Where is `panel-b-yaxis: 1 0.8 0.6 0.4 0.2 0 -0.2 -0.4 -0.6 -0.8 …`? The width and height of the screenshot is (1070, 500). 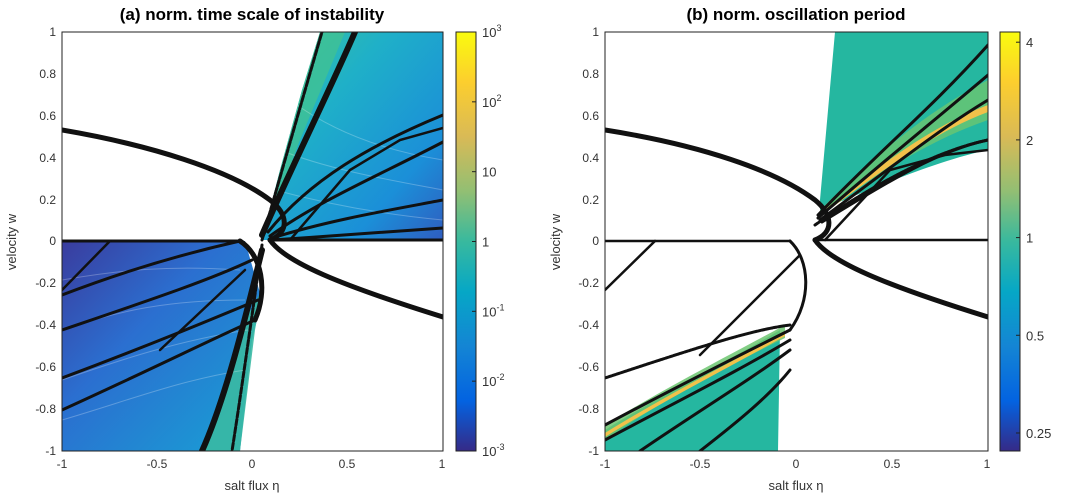
panel-b-yaxis: 1 0.8 0.6 0.4 0.2 0 -0.2 -0.4 -0.6 -0.8 … is located at coordinates (573, 241).